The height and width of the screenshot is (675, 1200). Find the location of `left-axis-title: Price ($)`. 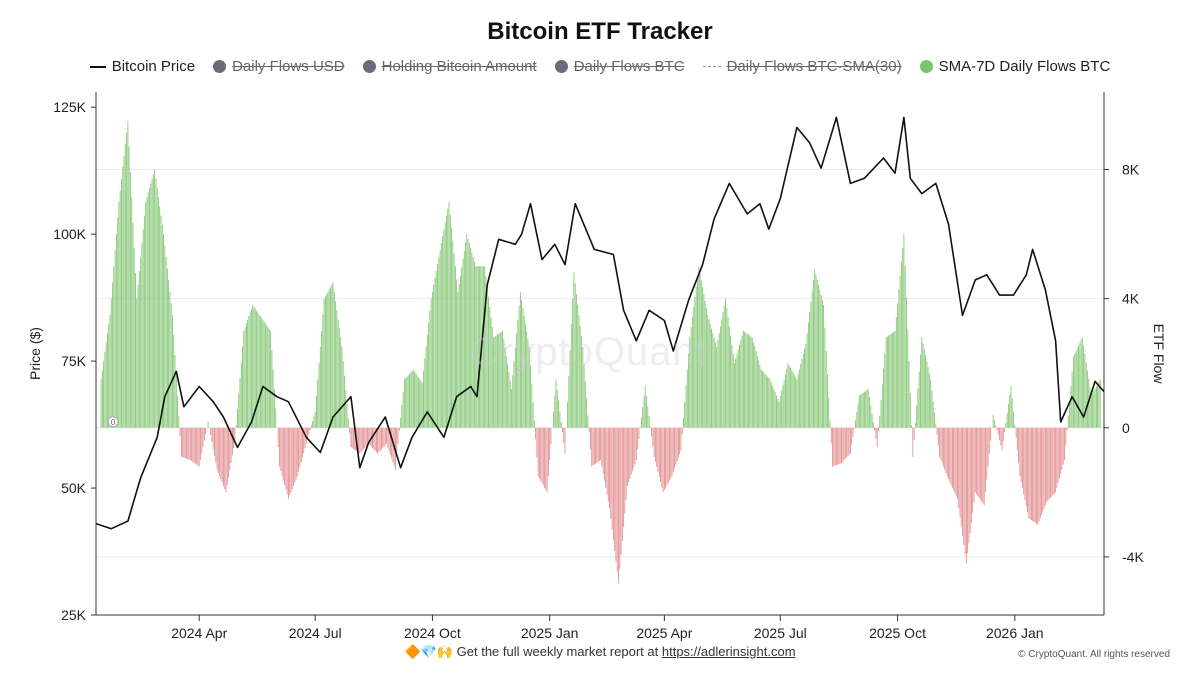

left-axis-title: Price ($) is located at coordinates (35, 353).